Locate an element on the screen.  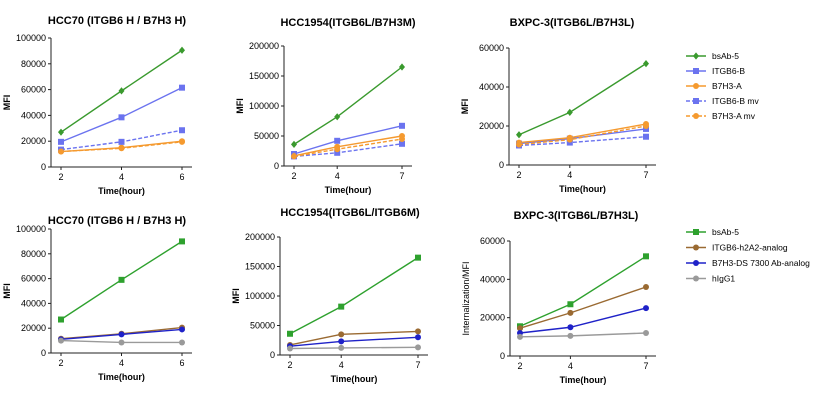
legend-label: B7H3-A is located at coordinates (727, 86).